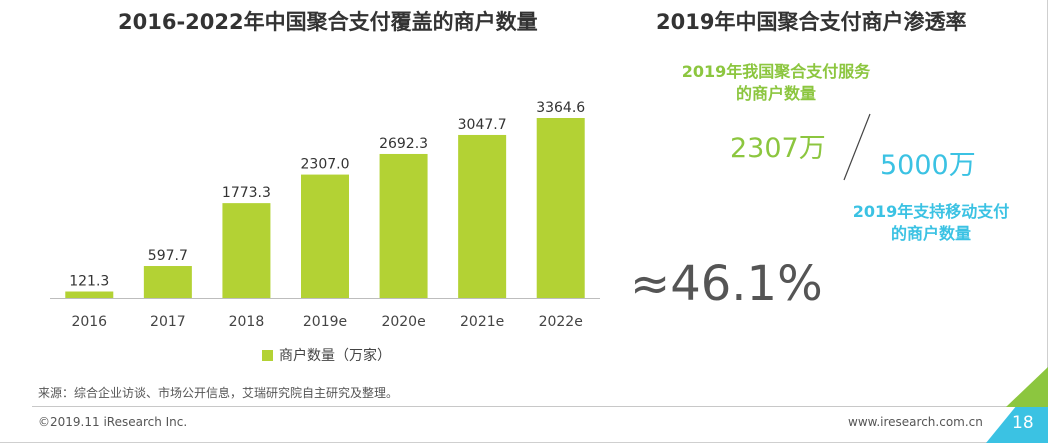 Image resolution: width=1048 pixels, height=443 pixels. I want to click on category-label-2022e: 2022e, so click(561, 322).